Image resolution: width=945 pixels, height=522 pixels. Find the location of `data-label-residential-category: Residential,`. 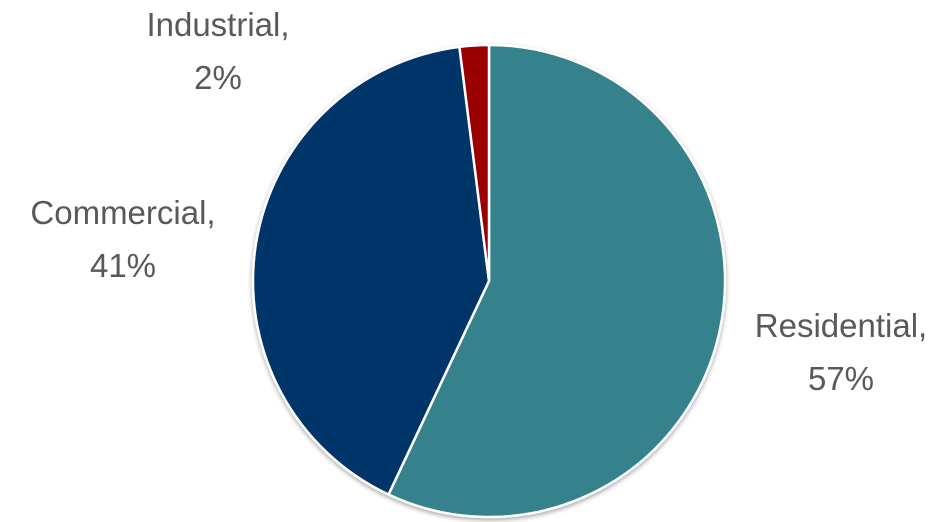

data-label-residential-category: Residential, is located at coordinates (841, 325).